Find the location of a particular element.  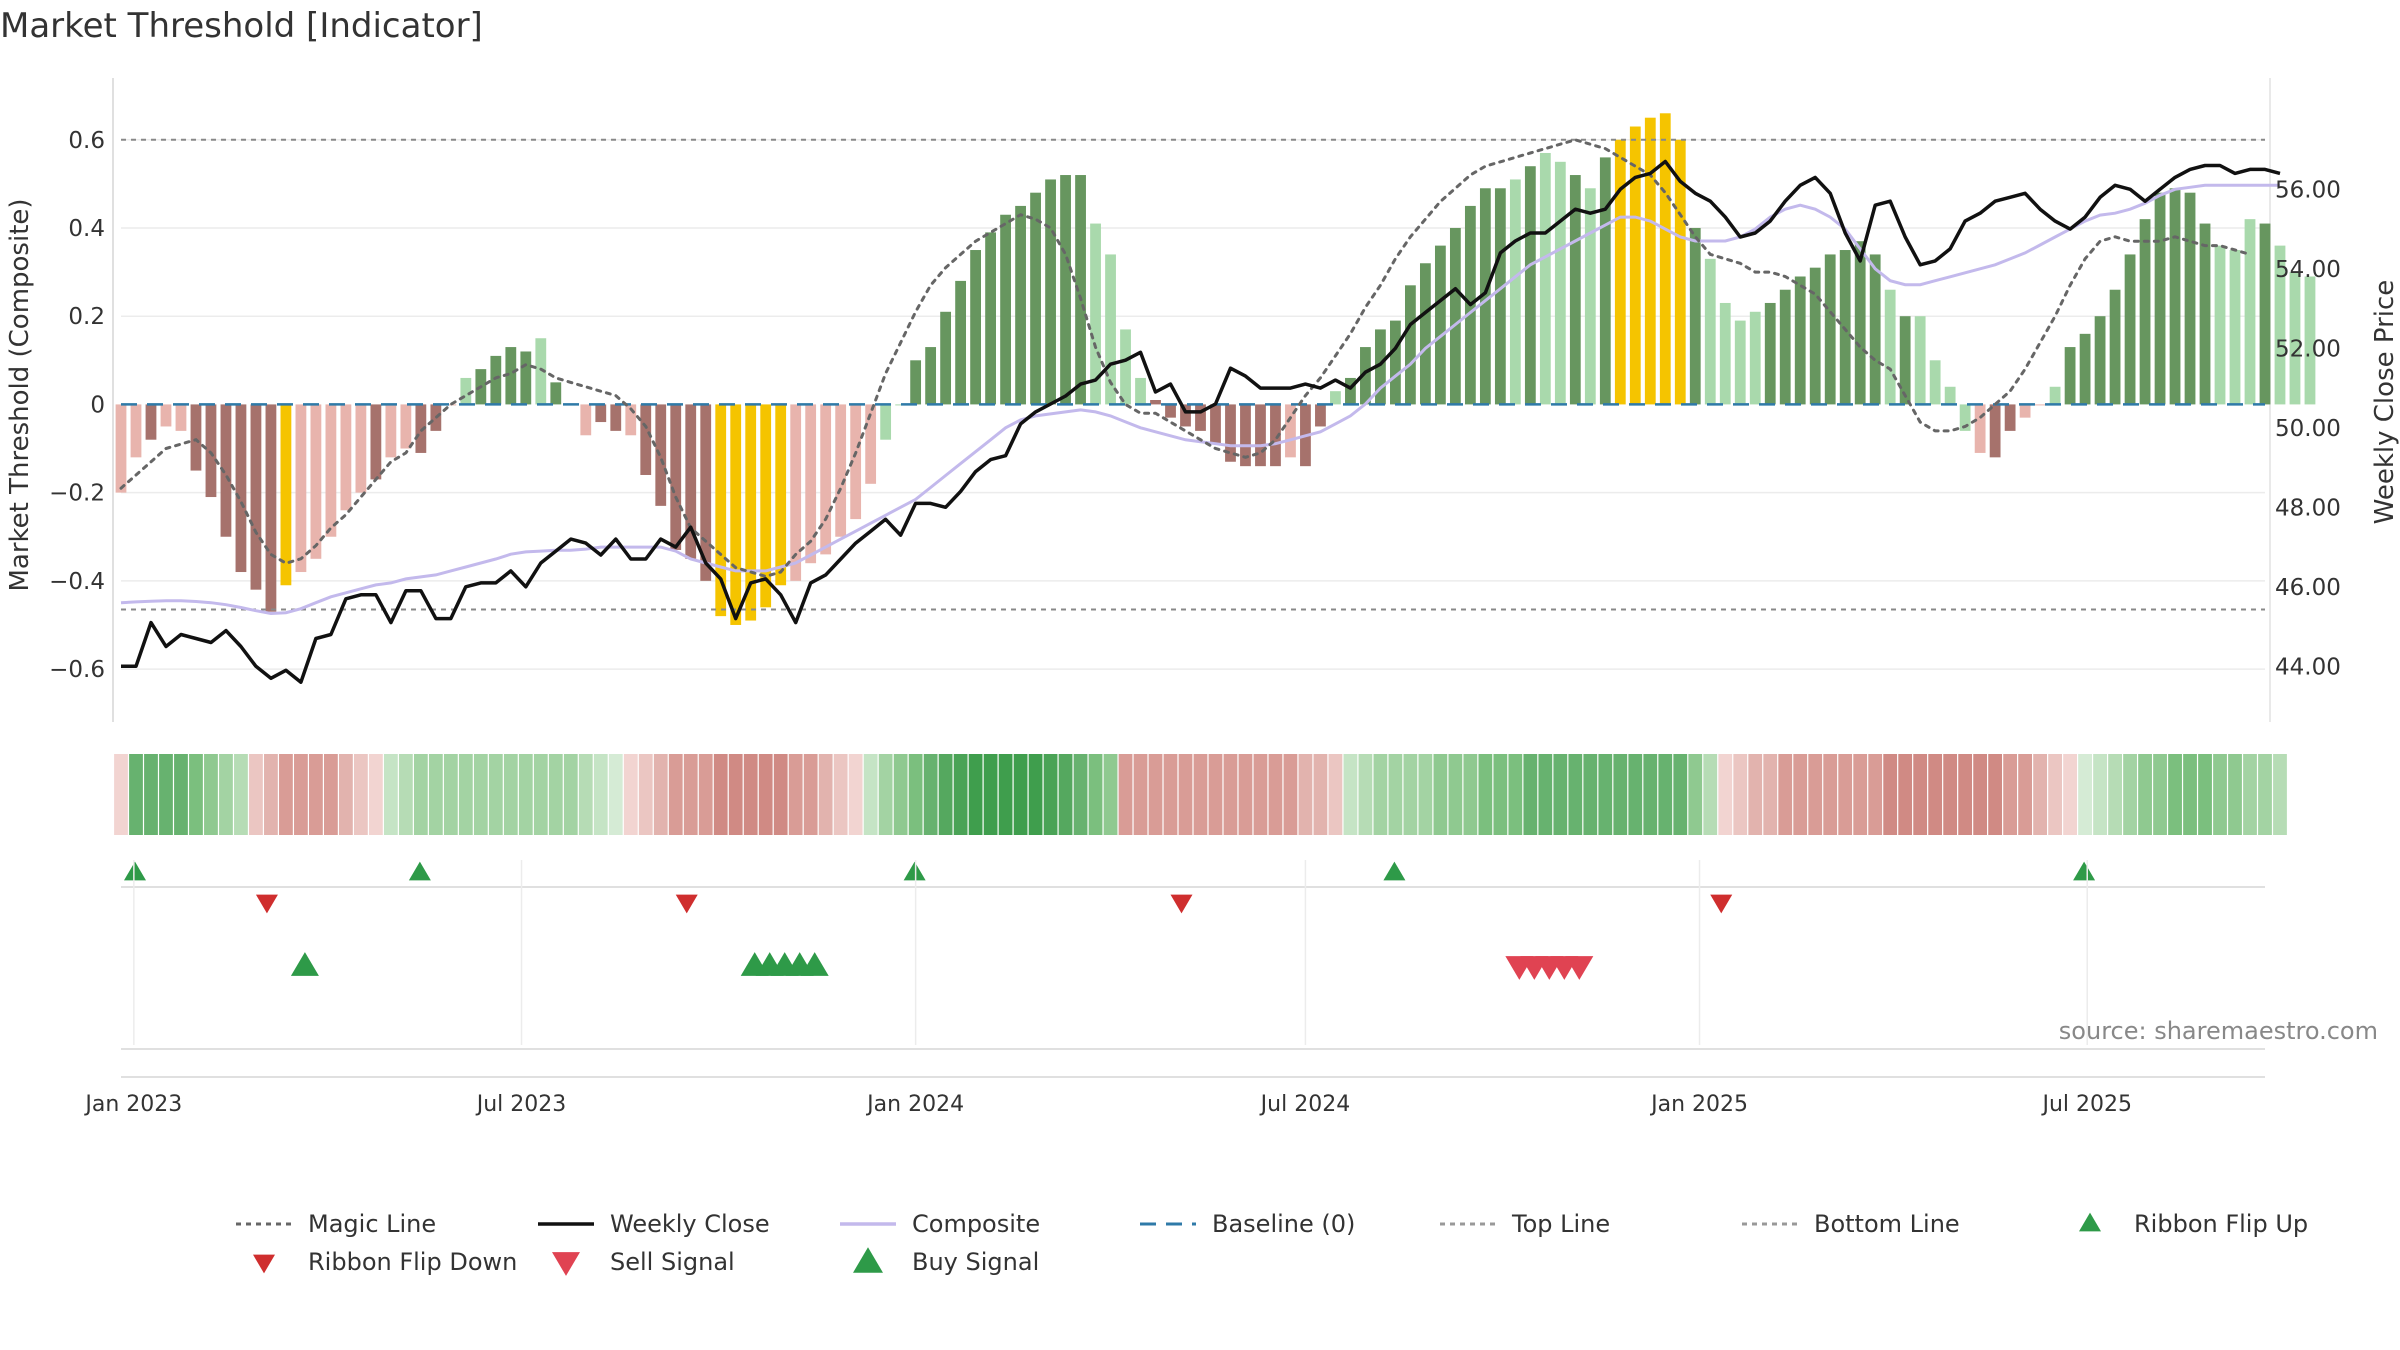

x-tick-label: Jan 2023 is located at coordinates (132, 1104).